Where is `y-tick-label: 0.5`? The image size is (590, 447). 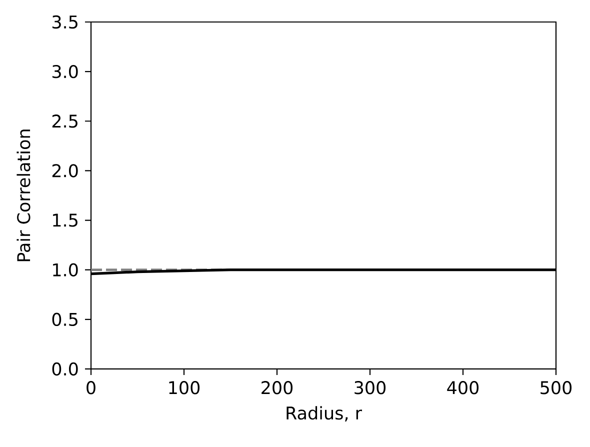
y-tick-label: 0.5 is located at coordinates (65, 319).